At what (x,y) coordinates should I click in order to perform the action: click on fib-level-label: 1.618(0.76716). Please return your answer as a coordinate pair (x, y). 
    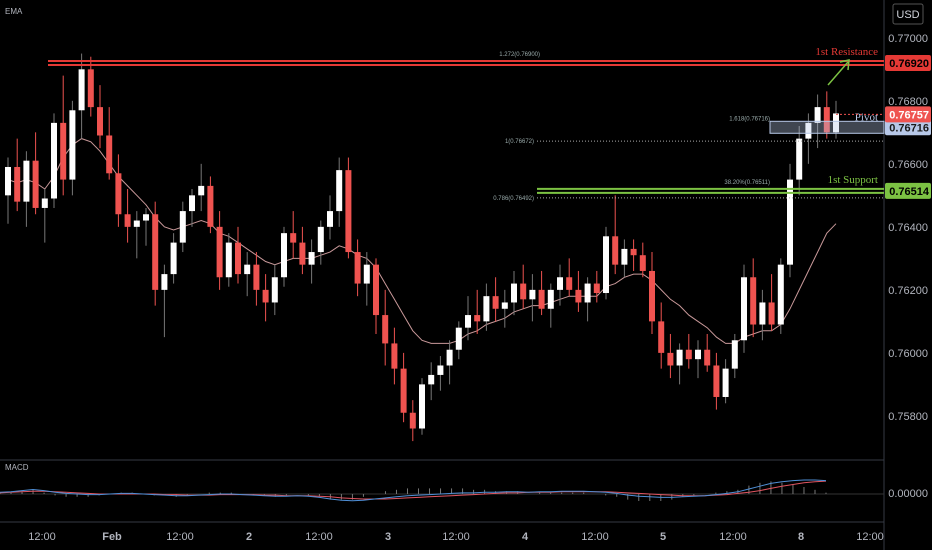
    Looking at the image, I should click on (749, 119).